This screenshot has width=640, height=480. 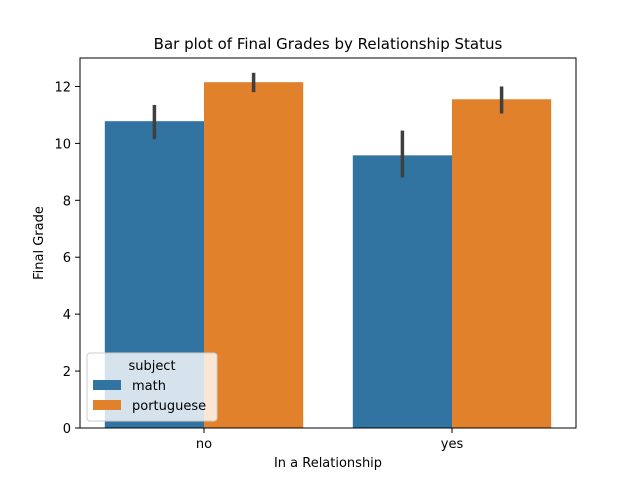 I want to click on legend-title: subject, so click(x=151, y=366).